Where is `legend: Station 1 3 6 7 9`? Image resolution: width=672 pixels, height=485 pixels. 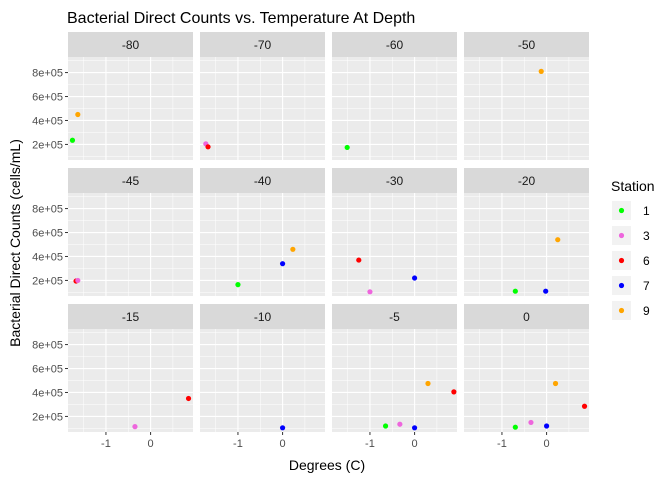
legend: Station 1 3 6 7 9 is located at coordinates (633, 249).